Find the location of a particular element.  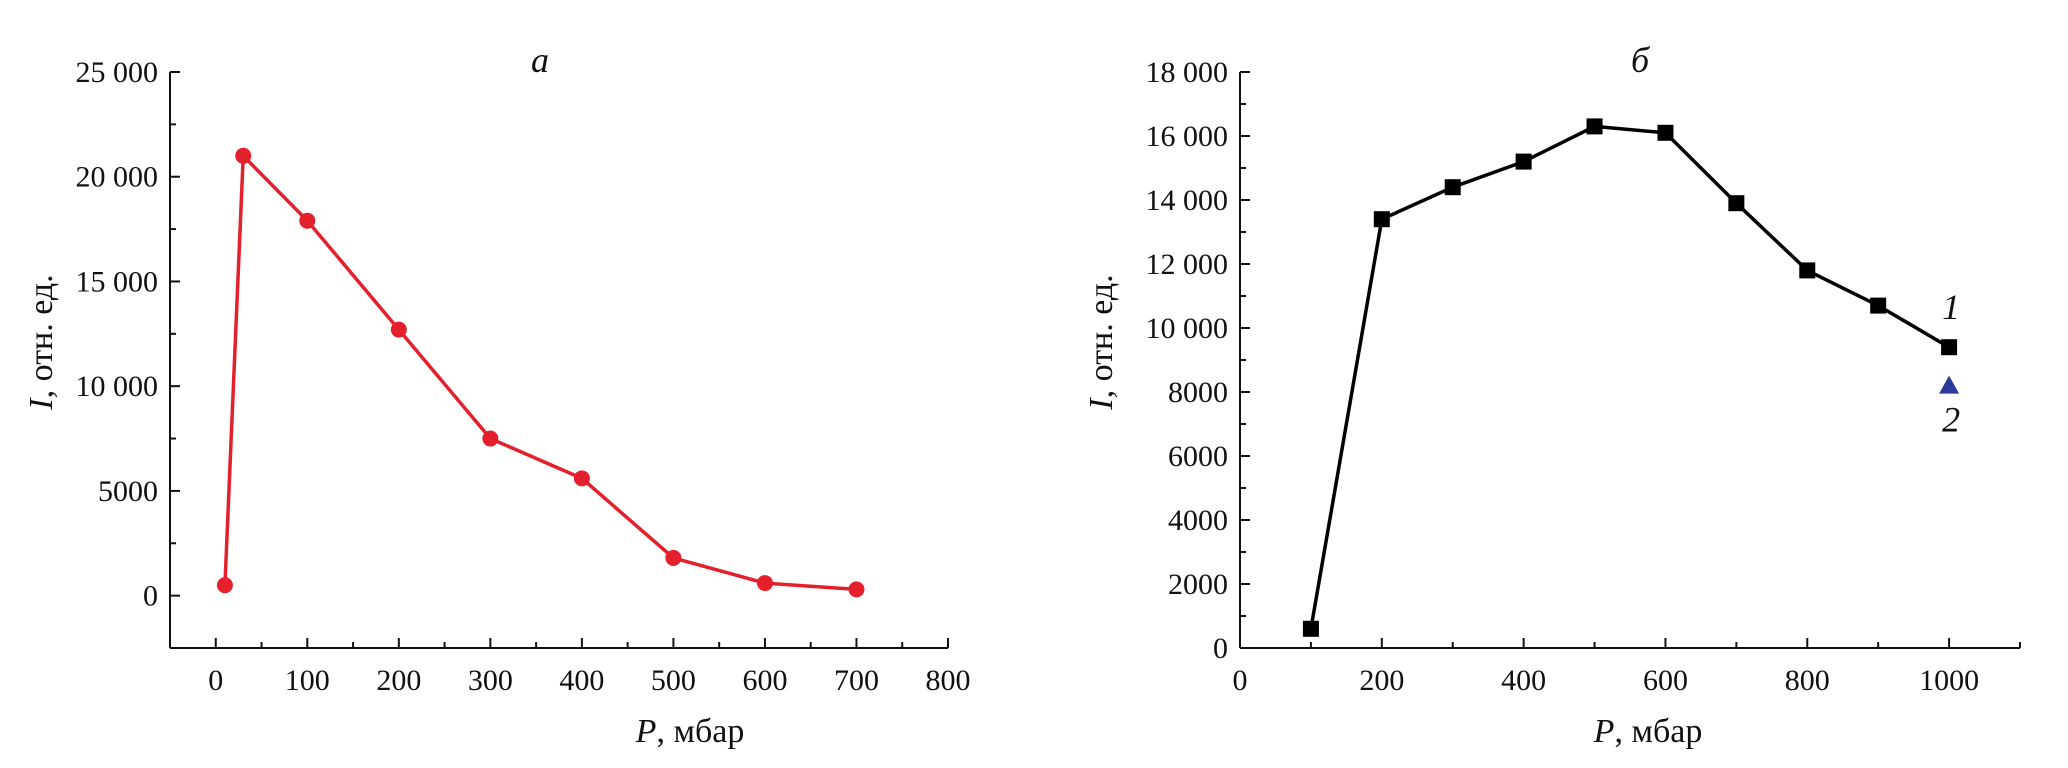

y-axis-unit-b: , отн. ед. is located at coordinates (1101, 336).